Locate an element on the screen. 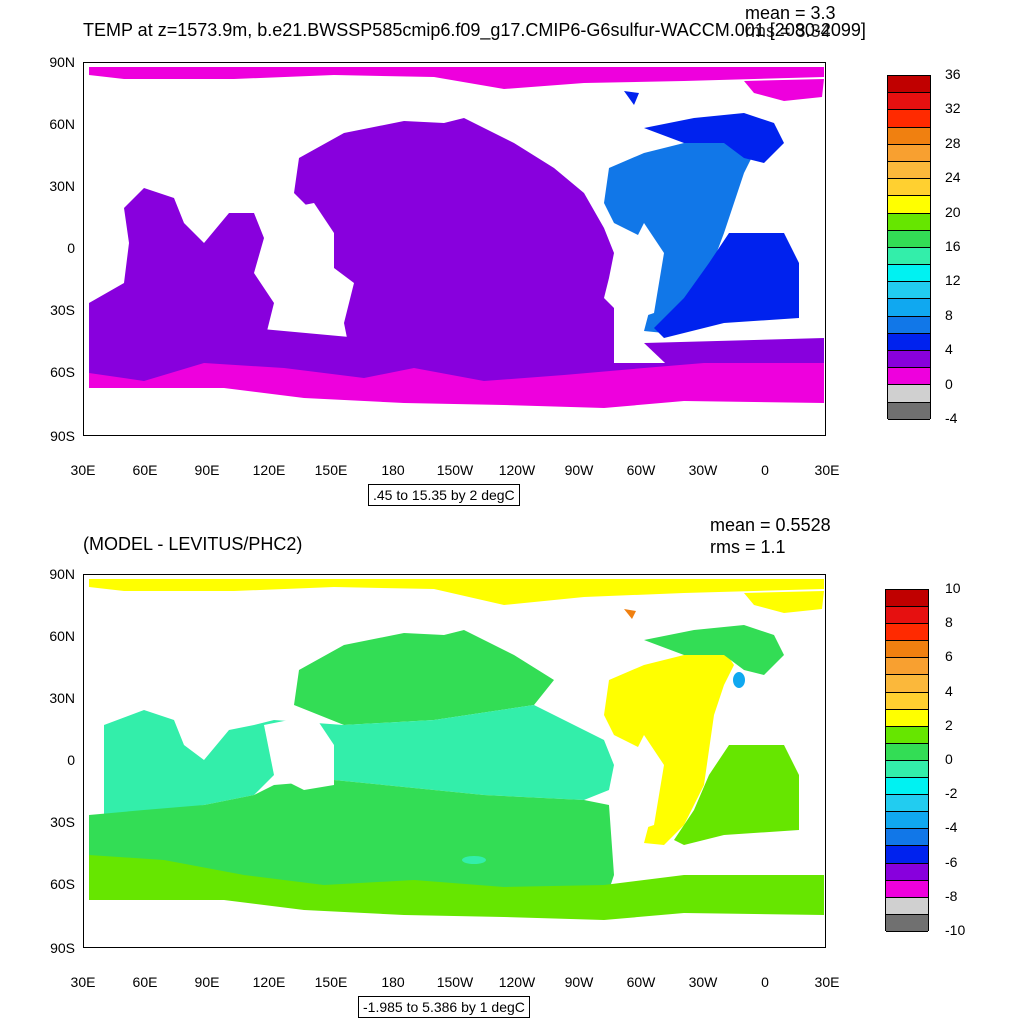  bottom-rms: rms = 1.1 is located at coordinates (748, 547).